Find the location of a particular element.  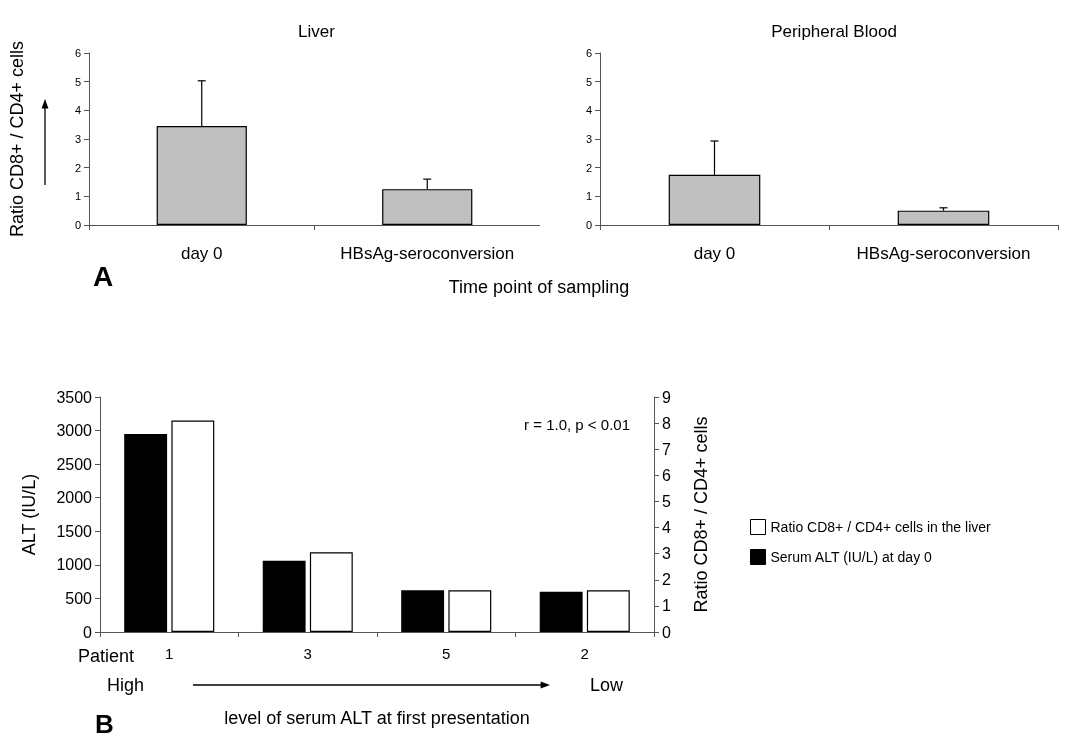

y2-tick-label: 1 is located at coordinates (666, 606).